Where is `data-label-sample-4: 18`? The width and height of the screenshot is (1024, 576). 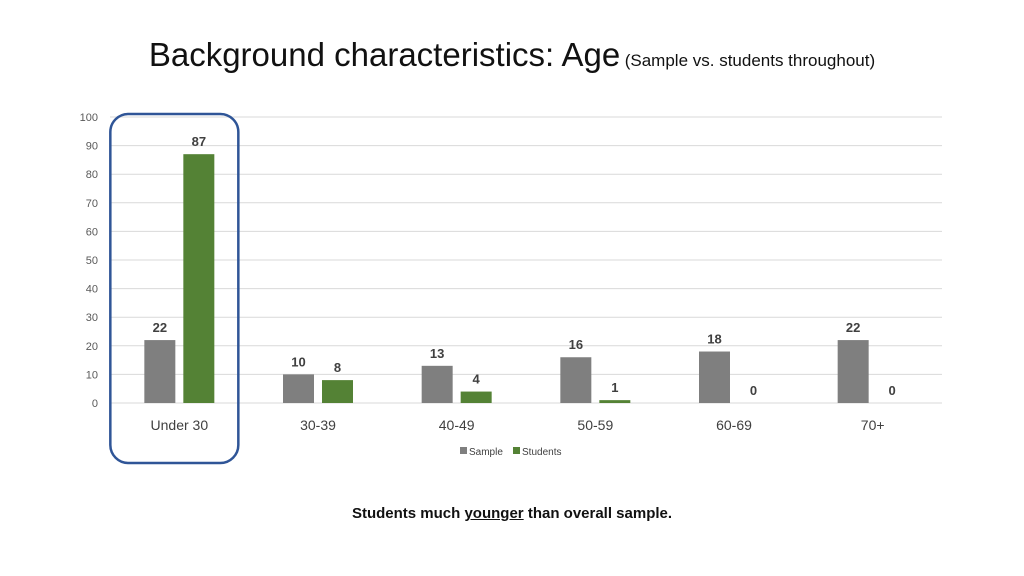 data-label-sample-4: 18 is located at coordinates (714, 339).